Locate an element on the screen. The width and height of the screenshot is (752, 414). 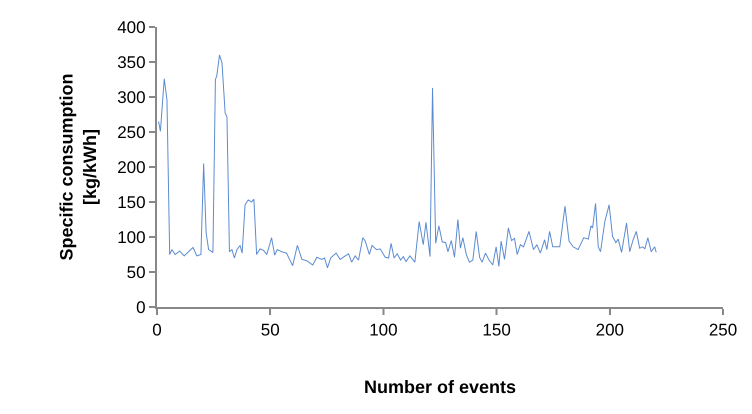
y-tick-label: 100 is located at coordinates (131, 237).